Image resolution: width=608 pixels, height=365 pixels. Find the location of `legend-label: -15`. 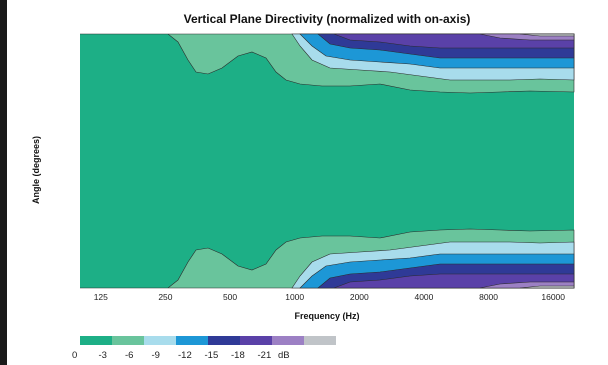

legend-label: -15 is located at coordinates (211, 355).